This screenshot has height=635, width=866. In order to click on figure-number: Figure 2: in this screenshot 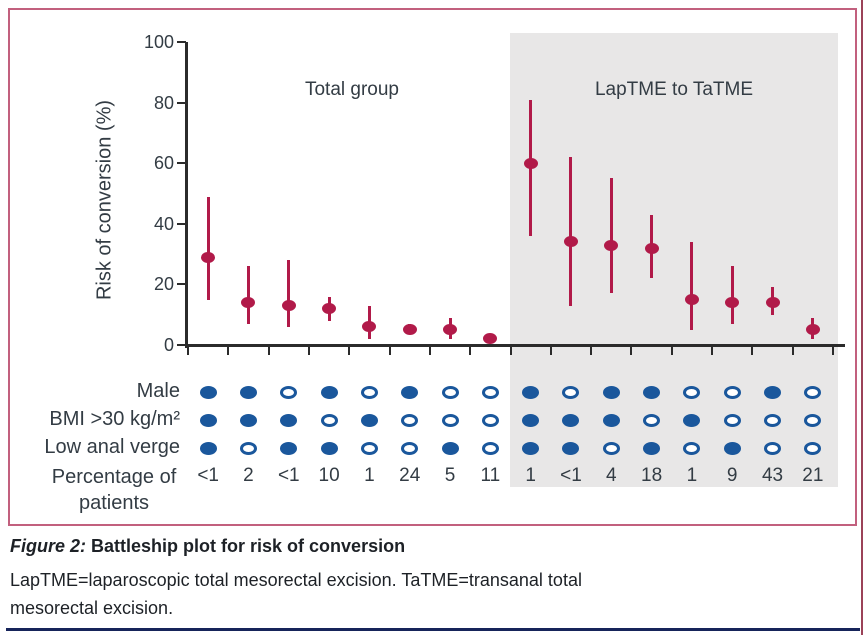, I will do `click(48, 546)`.